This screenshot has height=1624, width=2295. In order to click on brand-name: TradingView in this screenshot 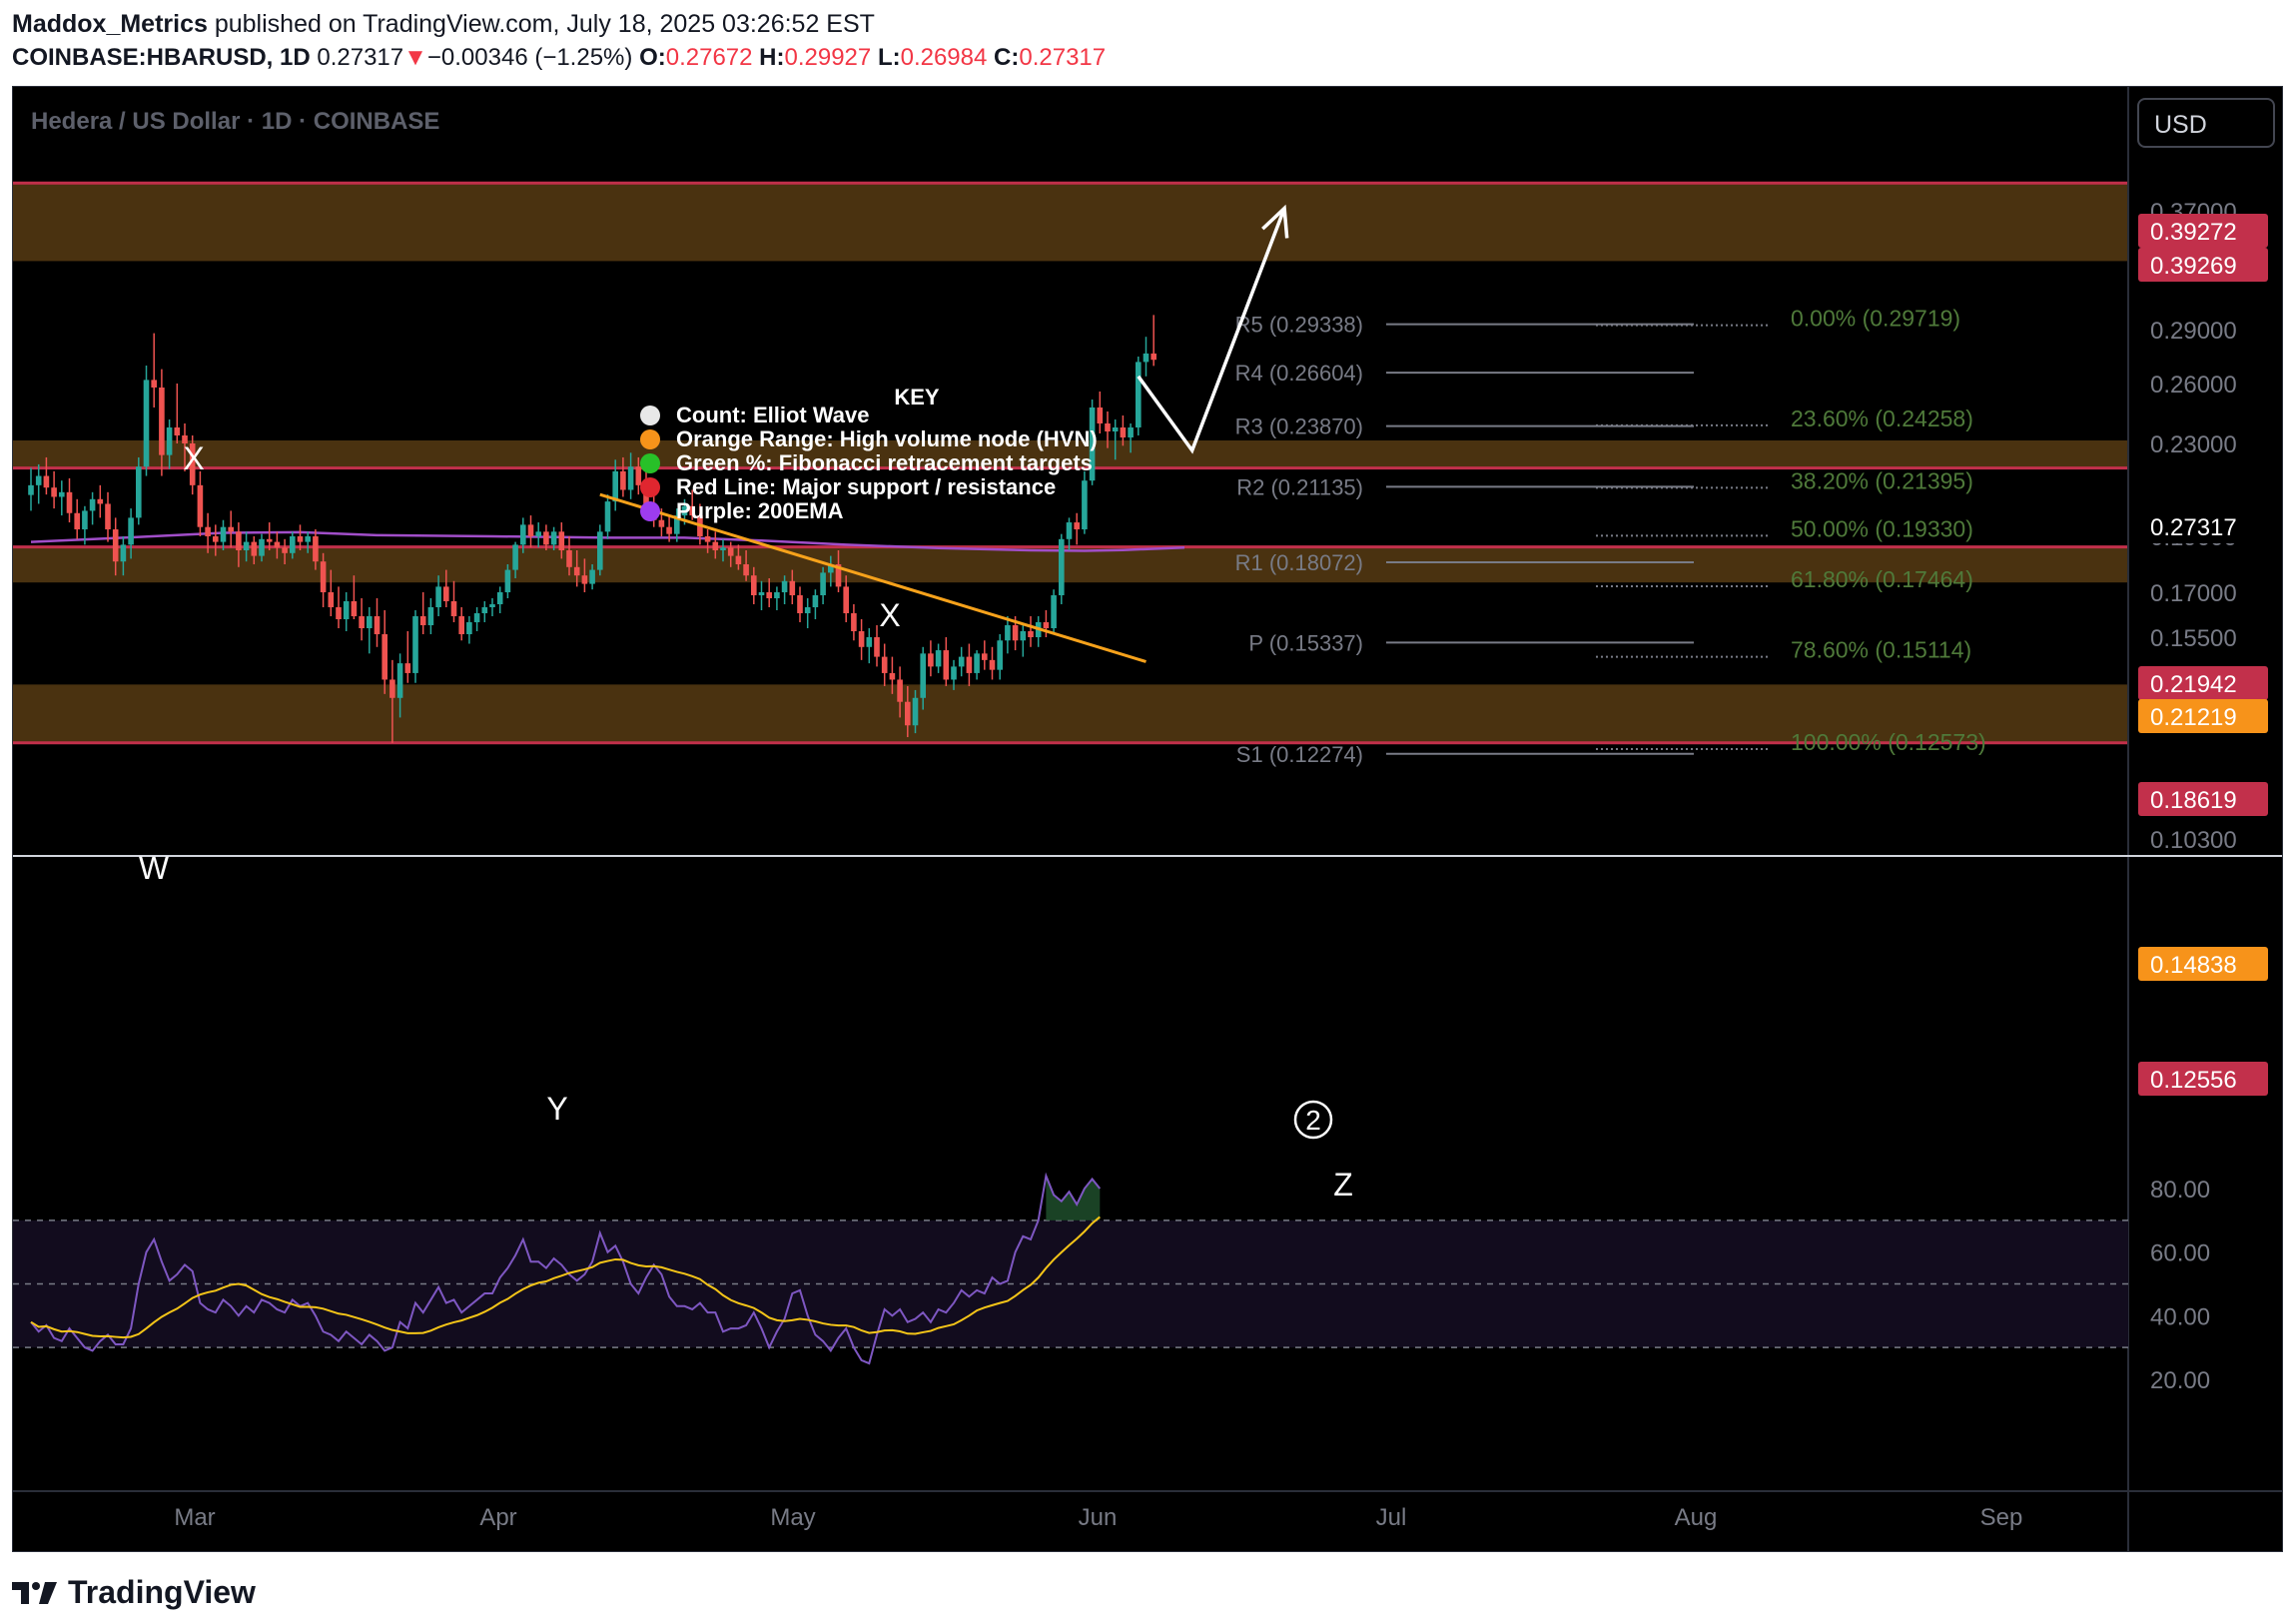, I will do `click(162, 1591)`.